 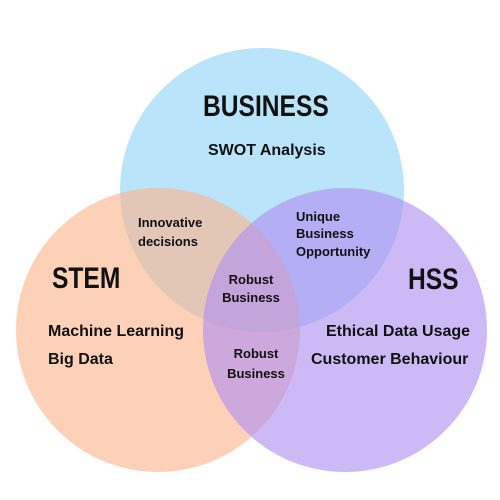 What do you see at coordinates (333, 251) in the screenshot?
I see `overlap-business-hss-line-3: Opportunity` at bounding box center [333, 251].